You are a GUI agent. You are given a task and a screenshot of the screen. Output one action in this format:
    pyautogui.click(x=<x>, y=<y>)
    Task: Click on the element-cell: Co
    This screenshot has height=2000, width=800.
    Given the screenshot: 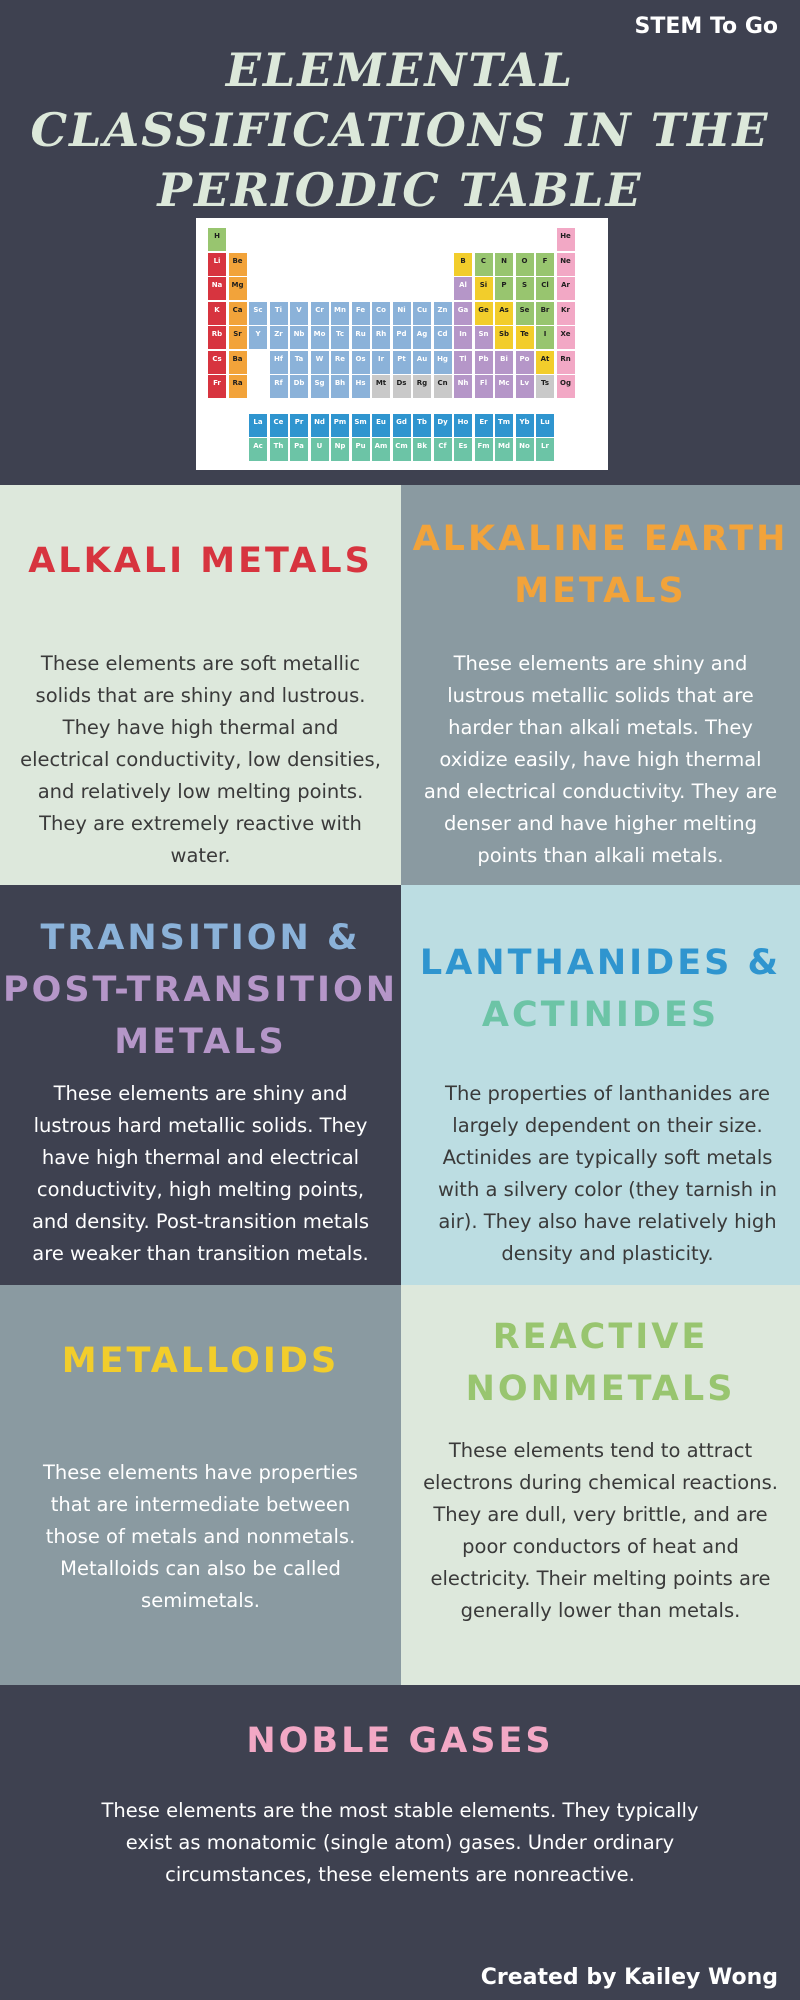 What is the action you would take?
    pyautogui.click(x=381, y=313)
    